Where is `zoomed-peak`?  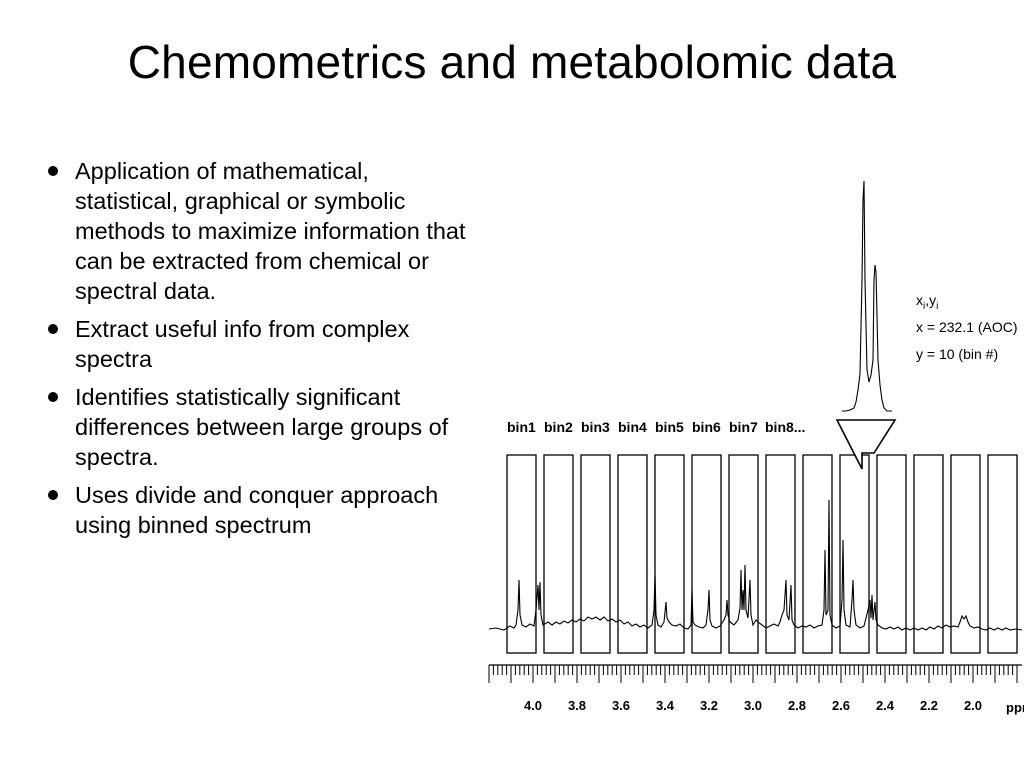
zoomed-peak is located at coordinates (867, 296).